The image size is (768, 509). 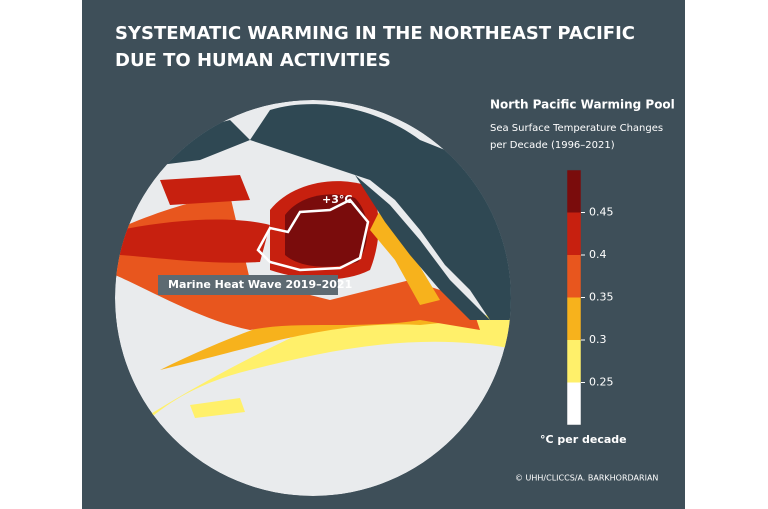 I want to click on legend-title: North Pacific Warming Pool, so click(x=582, y=105).